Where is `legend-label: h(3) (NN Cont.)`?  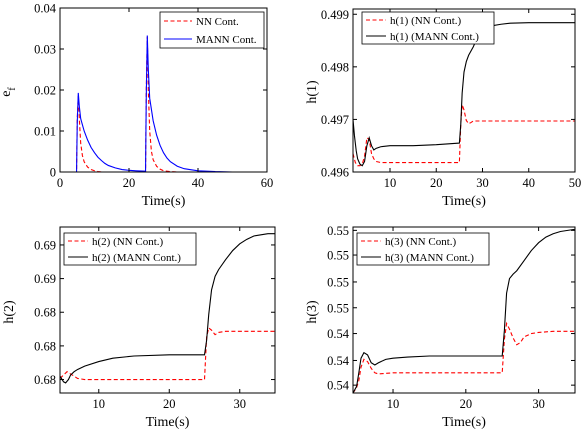 legend-label: h(3) (NN Cont.) is located at coordinates (421, 242).